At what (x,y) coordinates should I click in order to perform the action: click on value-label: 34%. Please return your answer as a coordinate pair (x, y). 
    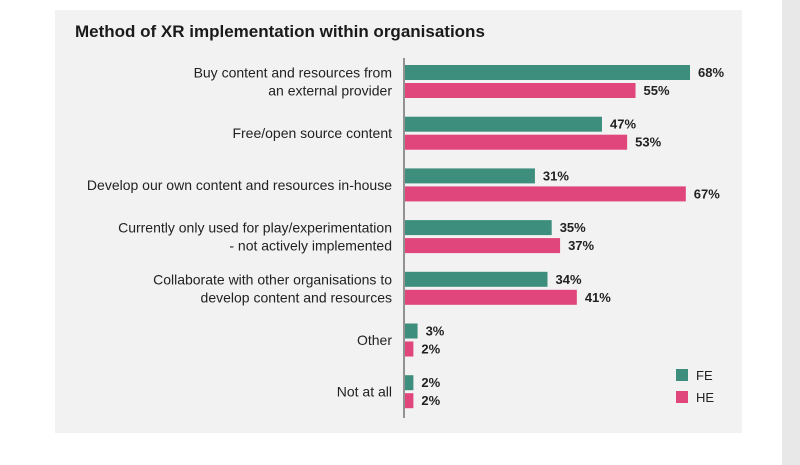
    Looking at the image, I should click on (569, 279).